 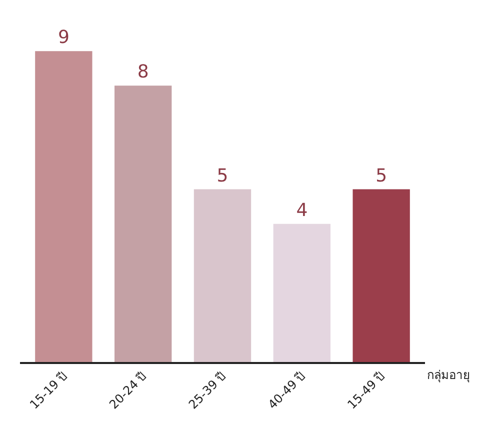 I want to click on x-axis-title: กลุ่มอายุ, so click(x=448, y=375).